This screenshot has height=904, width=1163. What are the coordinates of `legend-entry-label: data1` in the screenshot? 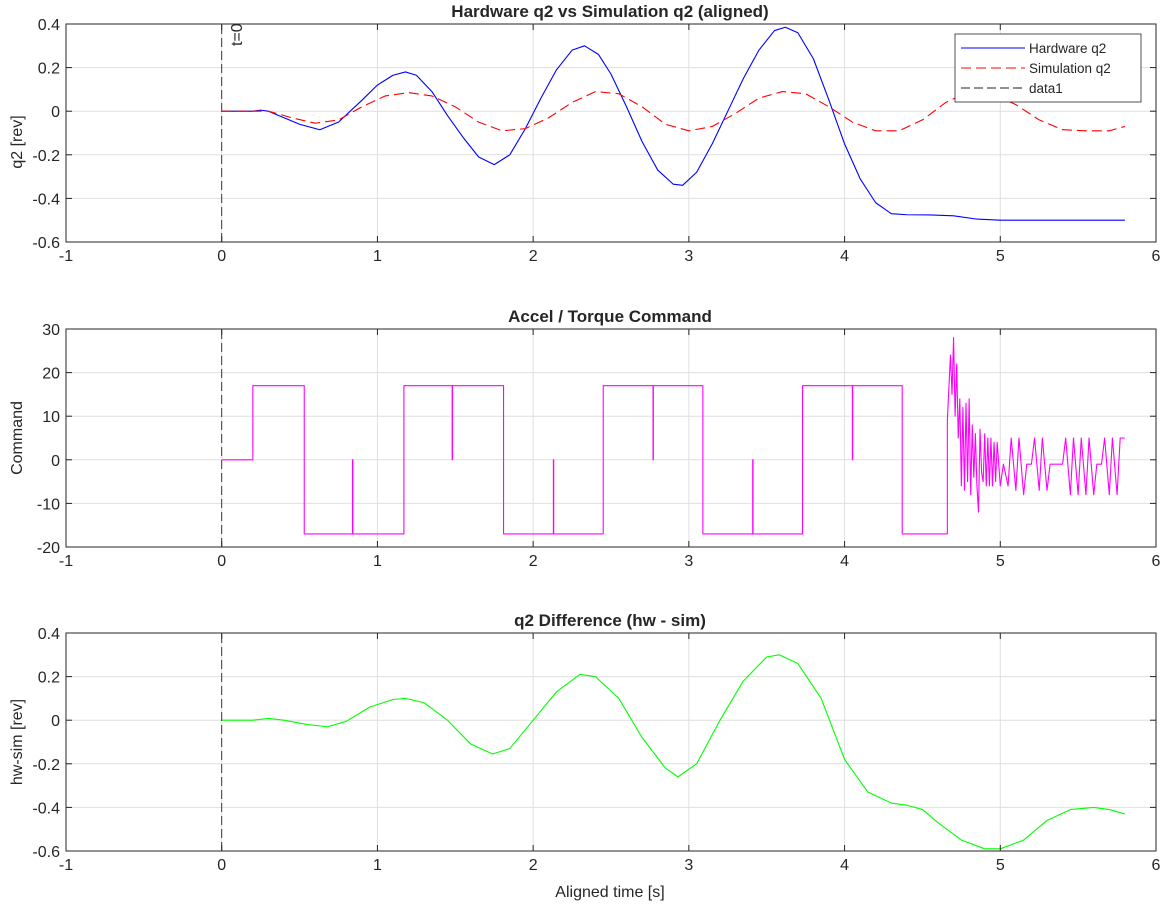 It's located at (1046, 88).